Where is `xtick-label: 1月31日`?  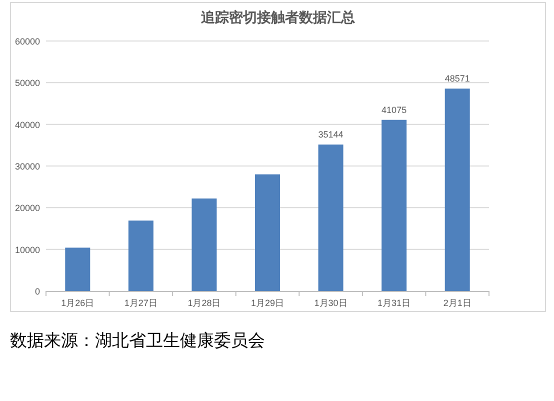
xtick-label: 1月31日 is located at coordinates (394, 303).